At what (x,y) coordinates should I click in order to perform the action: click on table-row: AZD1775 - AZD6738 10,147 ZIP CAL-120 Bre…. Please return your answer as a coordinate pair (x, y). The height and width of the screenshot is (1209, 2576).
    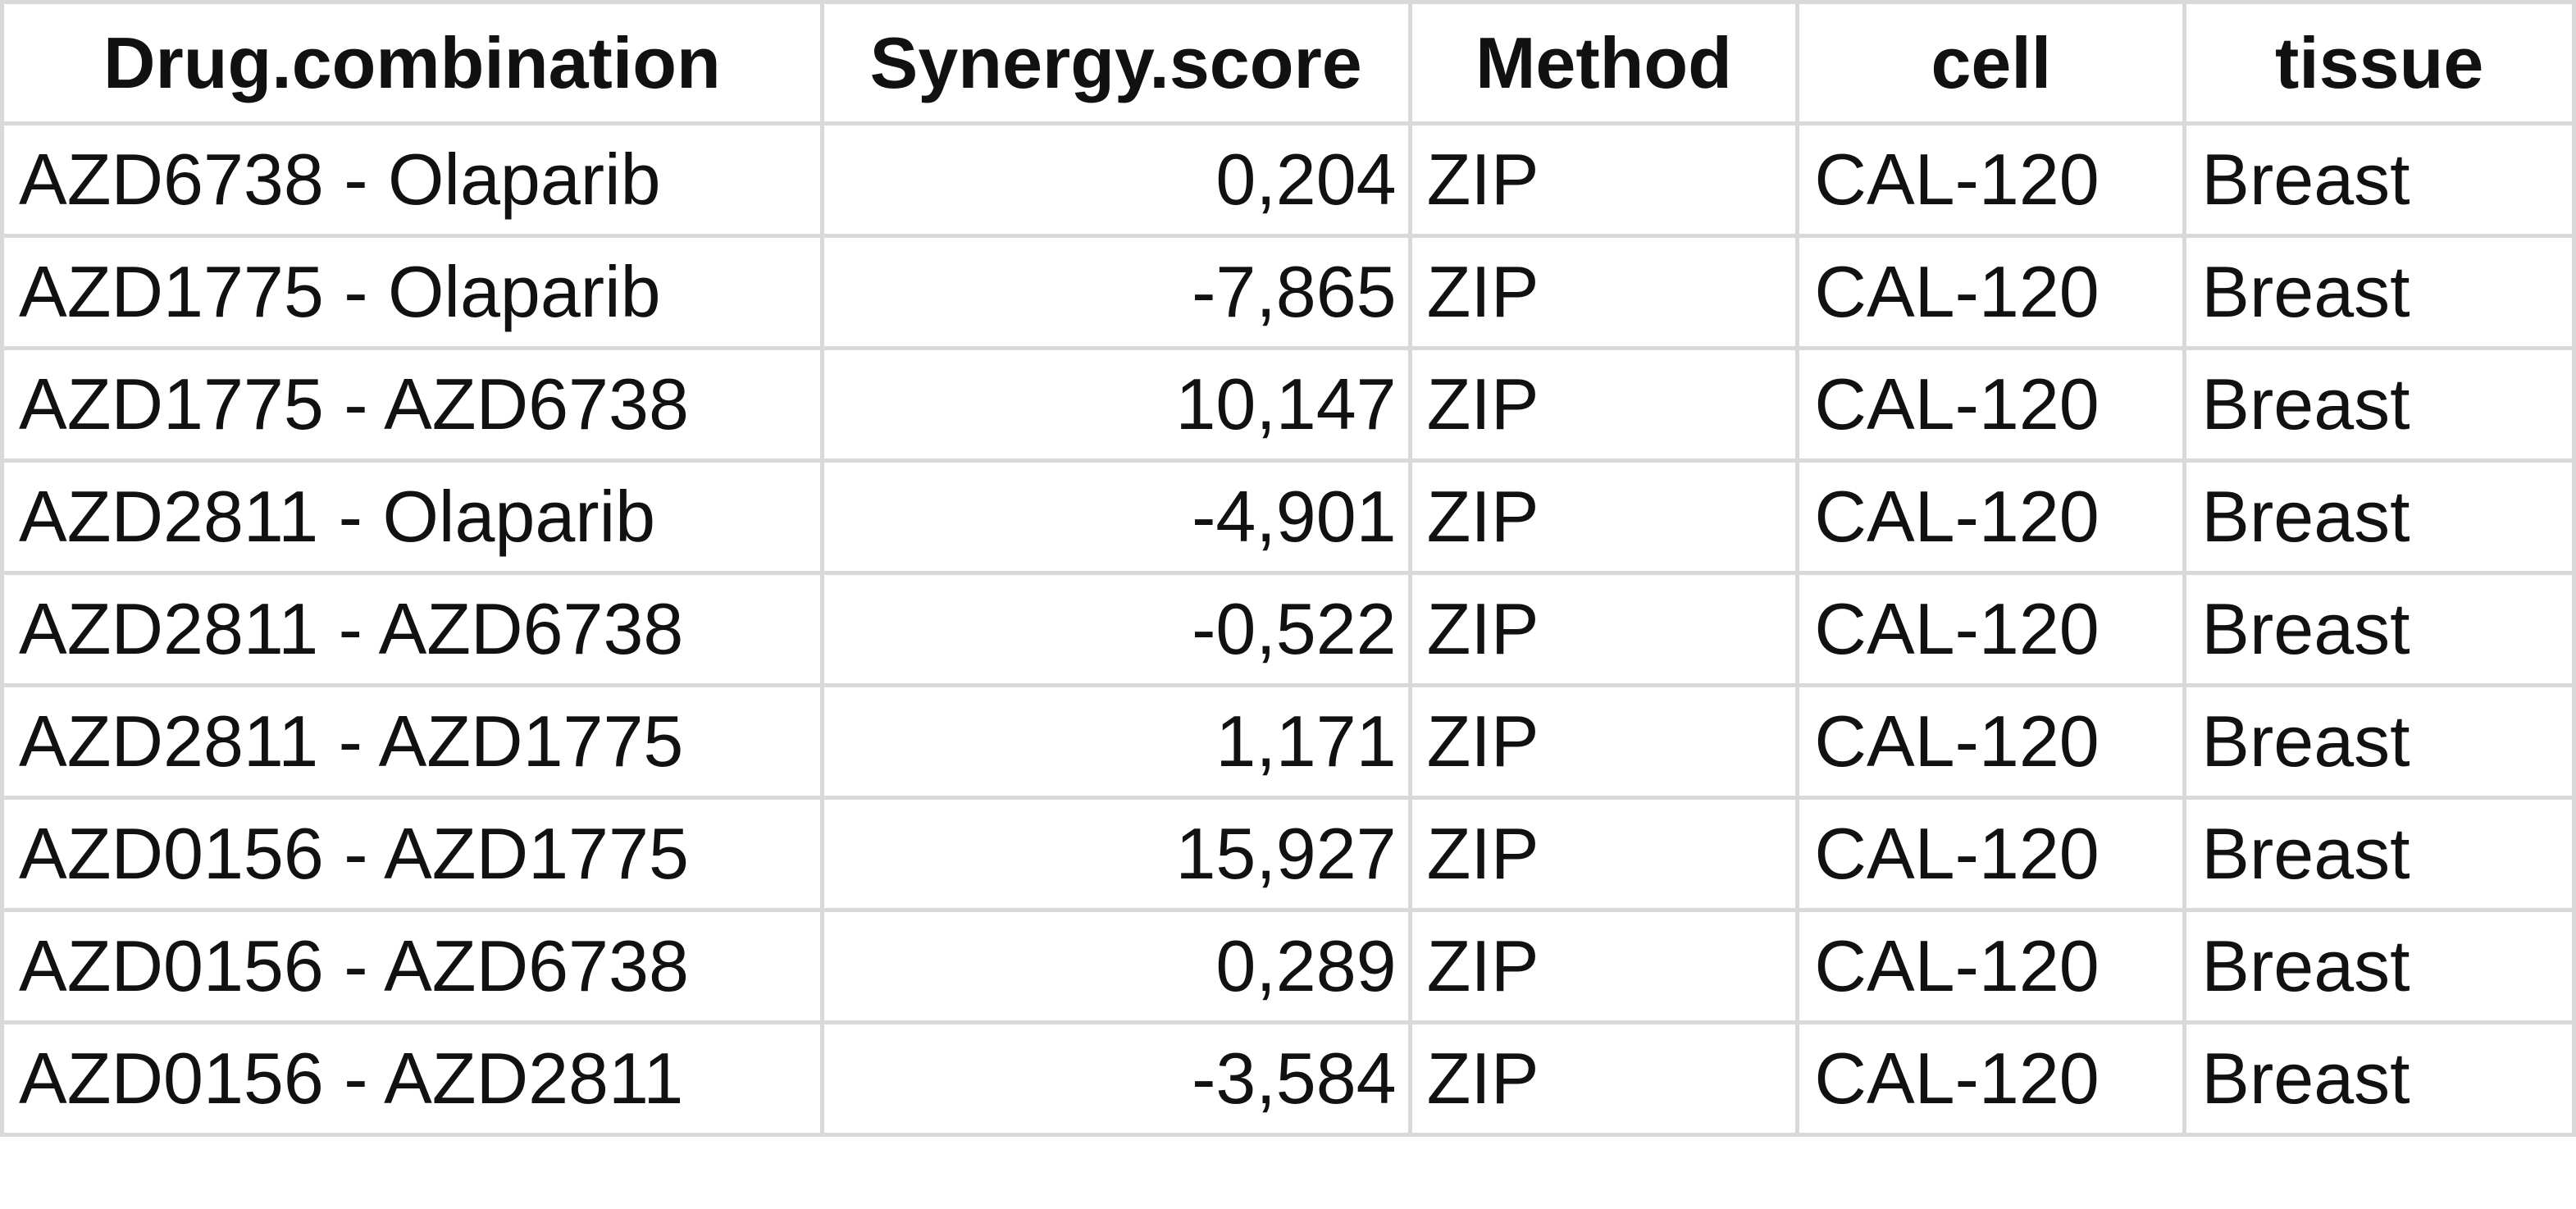
    Looking at the image, I should click on (1288, 404).